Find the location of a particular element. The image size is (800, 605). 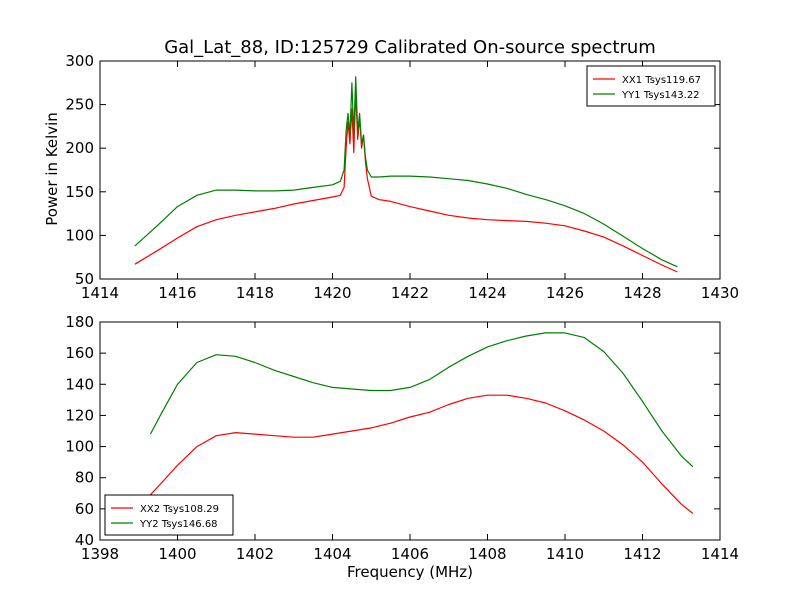

x-tick-label: 1412 is located at coordinates (642, 554).